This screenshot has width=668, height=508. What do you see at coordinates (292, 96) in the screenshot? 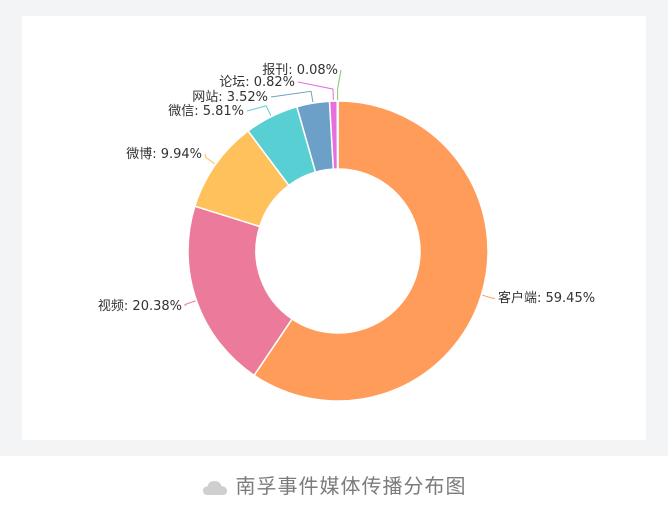
I see `leader-line-网站` at bounding box center [292, 96].